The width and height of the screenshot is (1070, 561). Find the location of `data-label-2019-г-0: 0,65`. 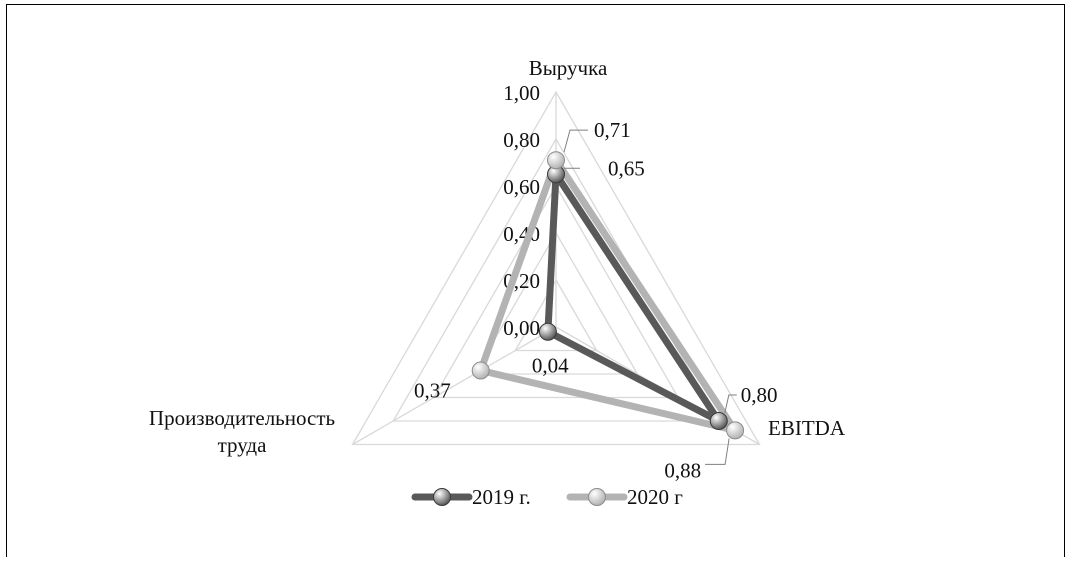

data-label-2019-г-0: 0,65 is located at coordinates (626, 168).